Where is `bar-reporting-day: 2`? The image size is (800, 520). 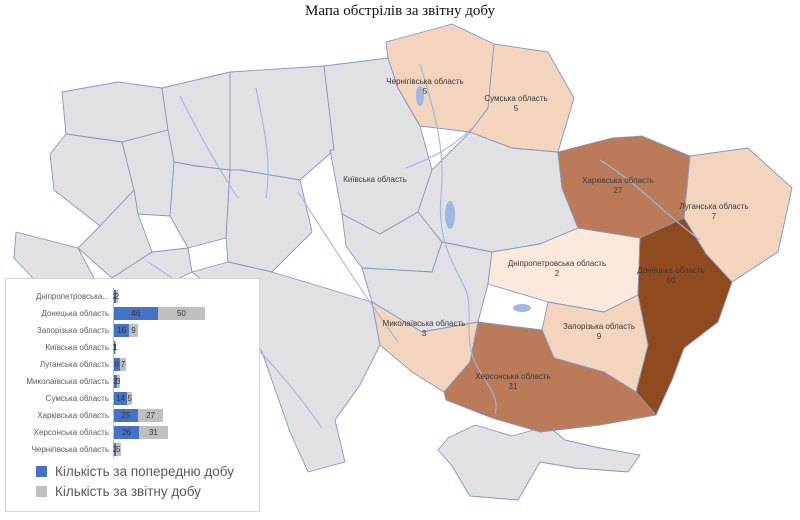 bar-reporting-day: 2 is located at coordinates (117, 296).